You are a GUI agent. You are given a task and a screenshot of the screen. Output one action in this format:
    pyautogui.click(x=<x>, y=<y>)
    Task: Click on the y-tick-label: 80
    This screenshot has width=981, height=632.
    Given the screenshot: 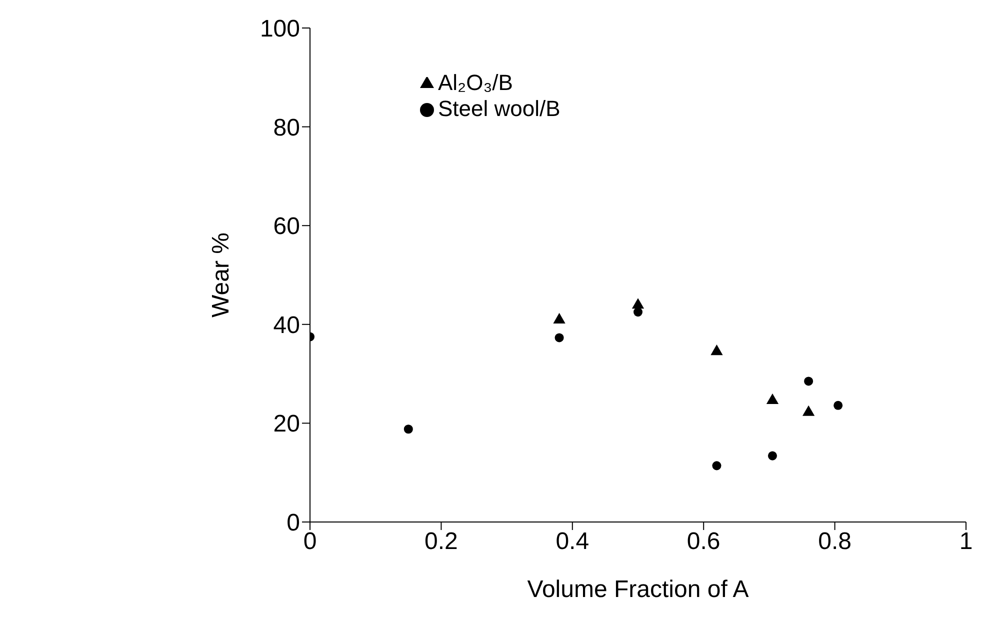 What is the action you would take?
    pyautogui.click(x=286, y=128)
    